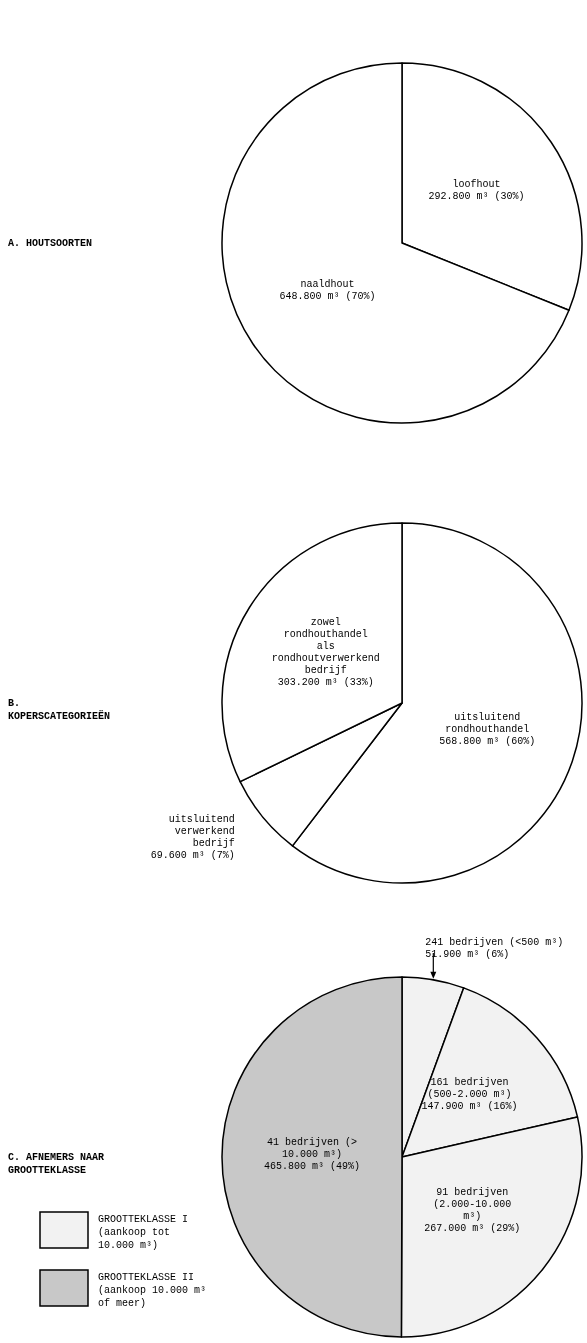 The image size is (587, 1343). I want to click on slice-label: 241 bedrijven (<500 m³), so click(494, 942).